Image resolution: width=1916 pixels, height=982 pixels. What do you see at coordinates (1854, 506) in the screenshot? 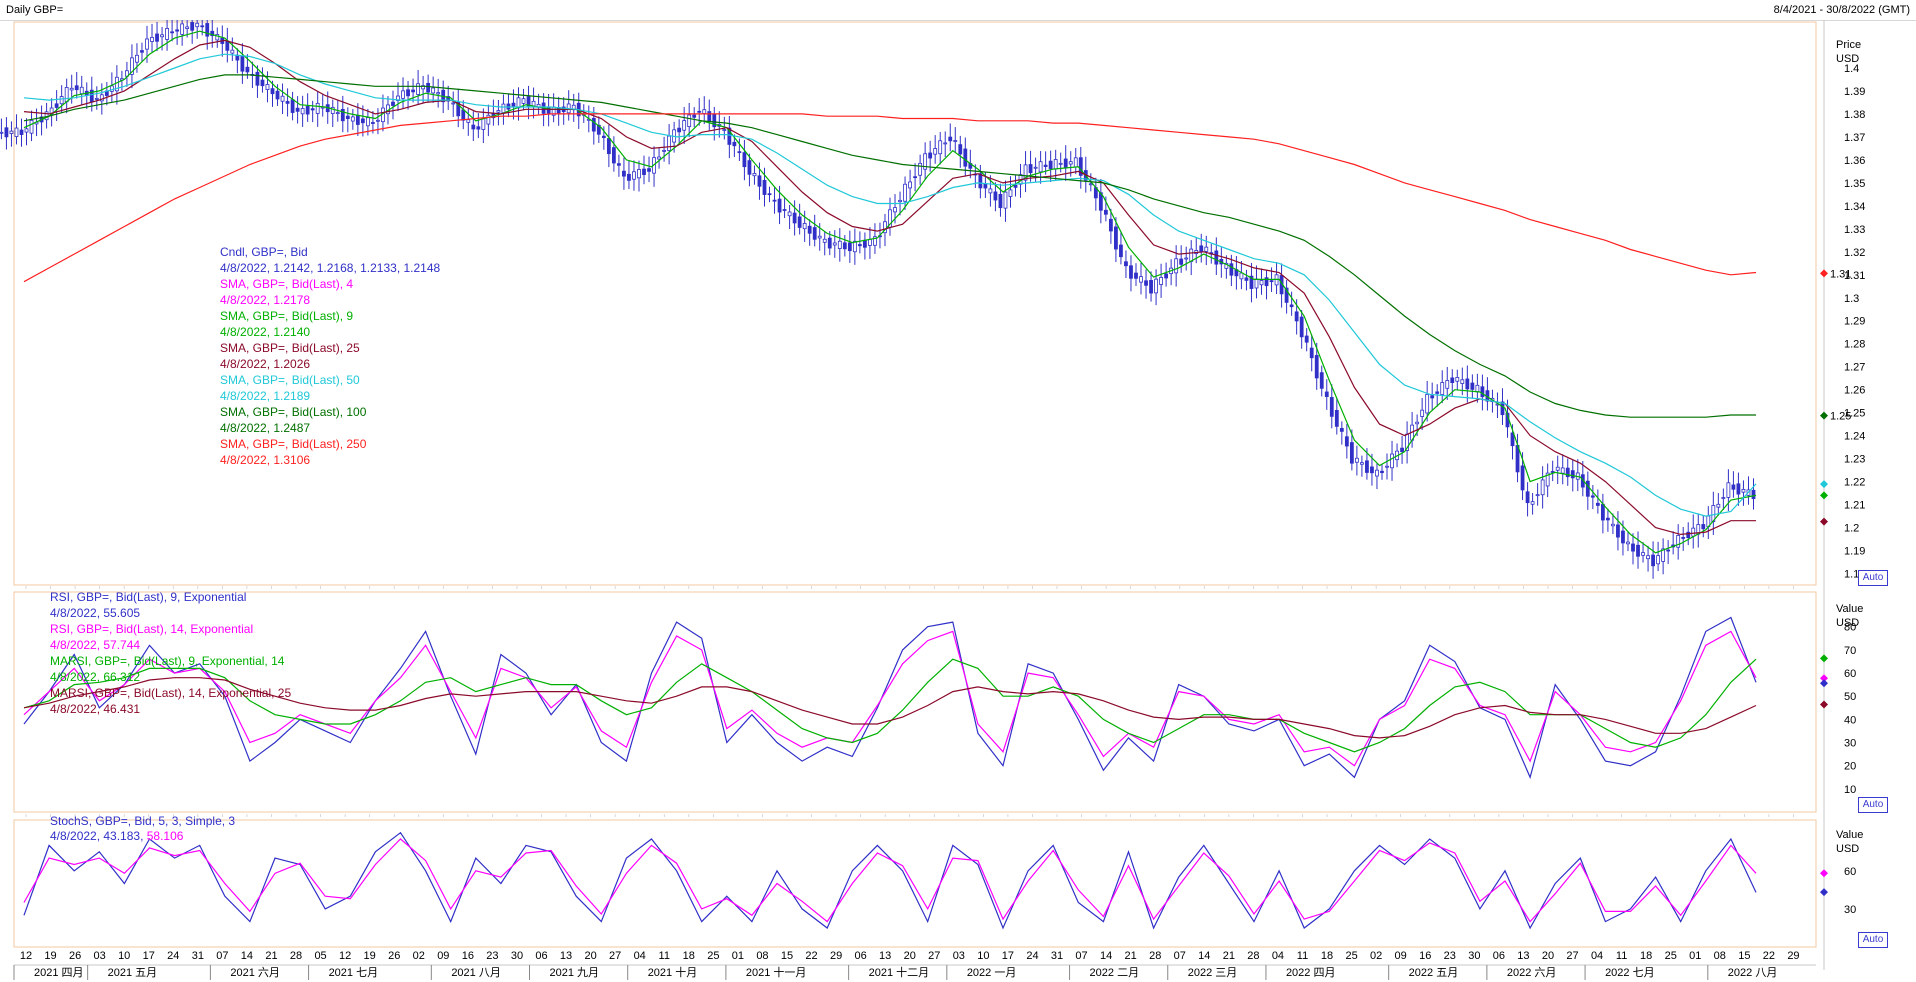
I see `price-tick-label: 1.21` at bounding box center [1854, 506].